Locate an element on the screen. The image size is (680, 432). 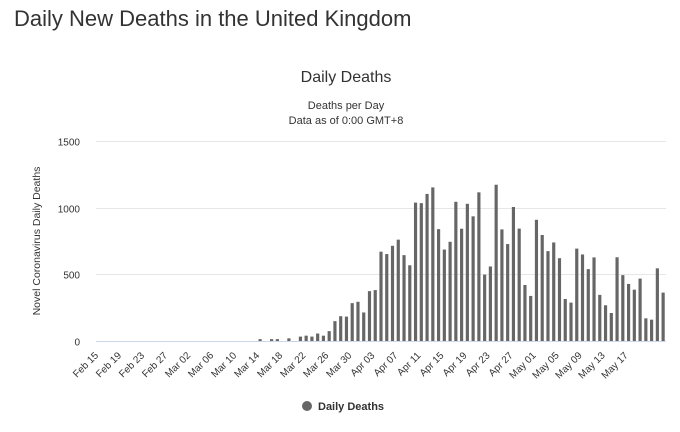
chart-subtitle-line-2: Data as of 0:00 GMT+8 is located at coordinates (346, 121).